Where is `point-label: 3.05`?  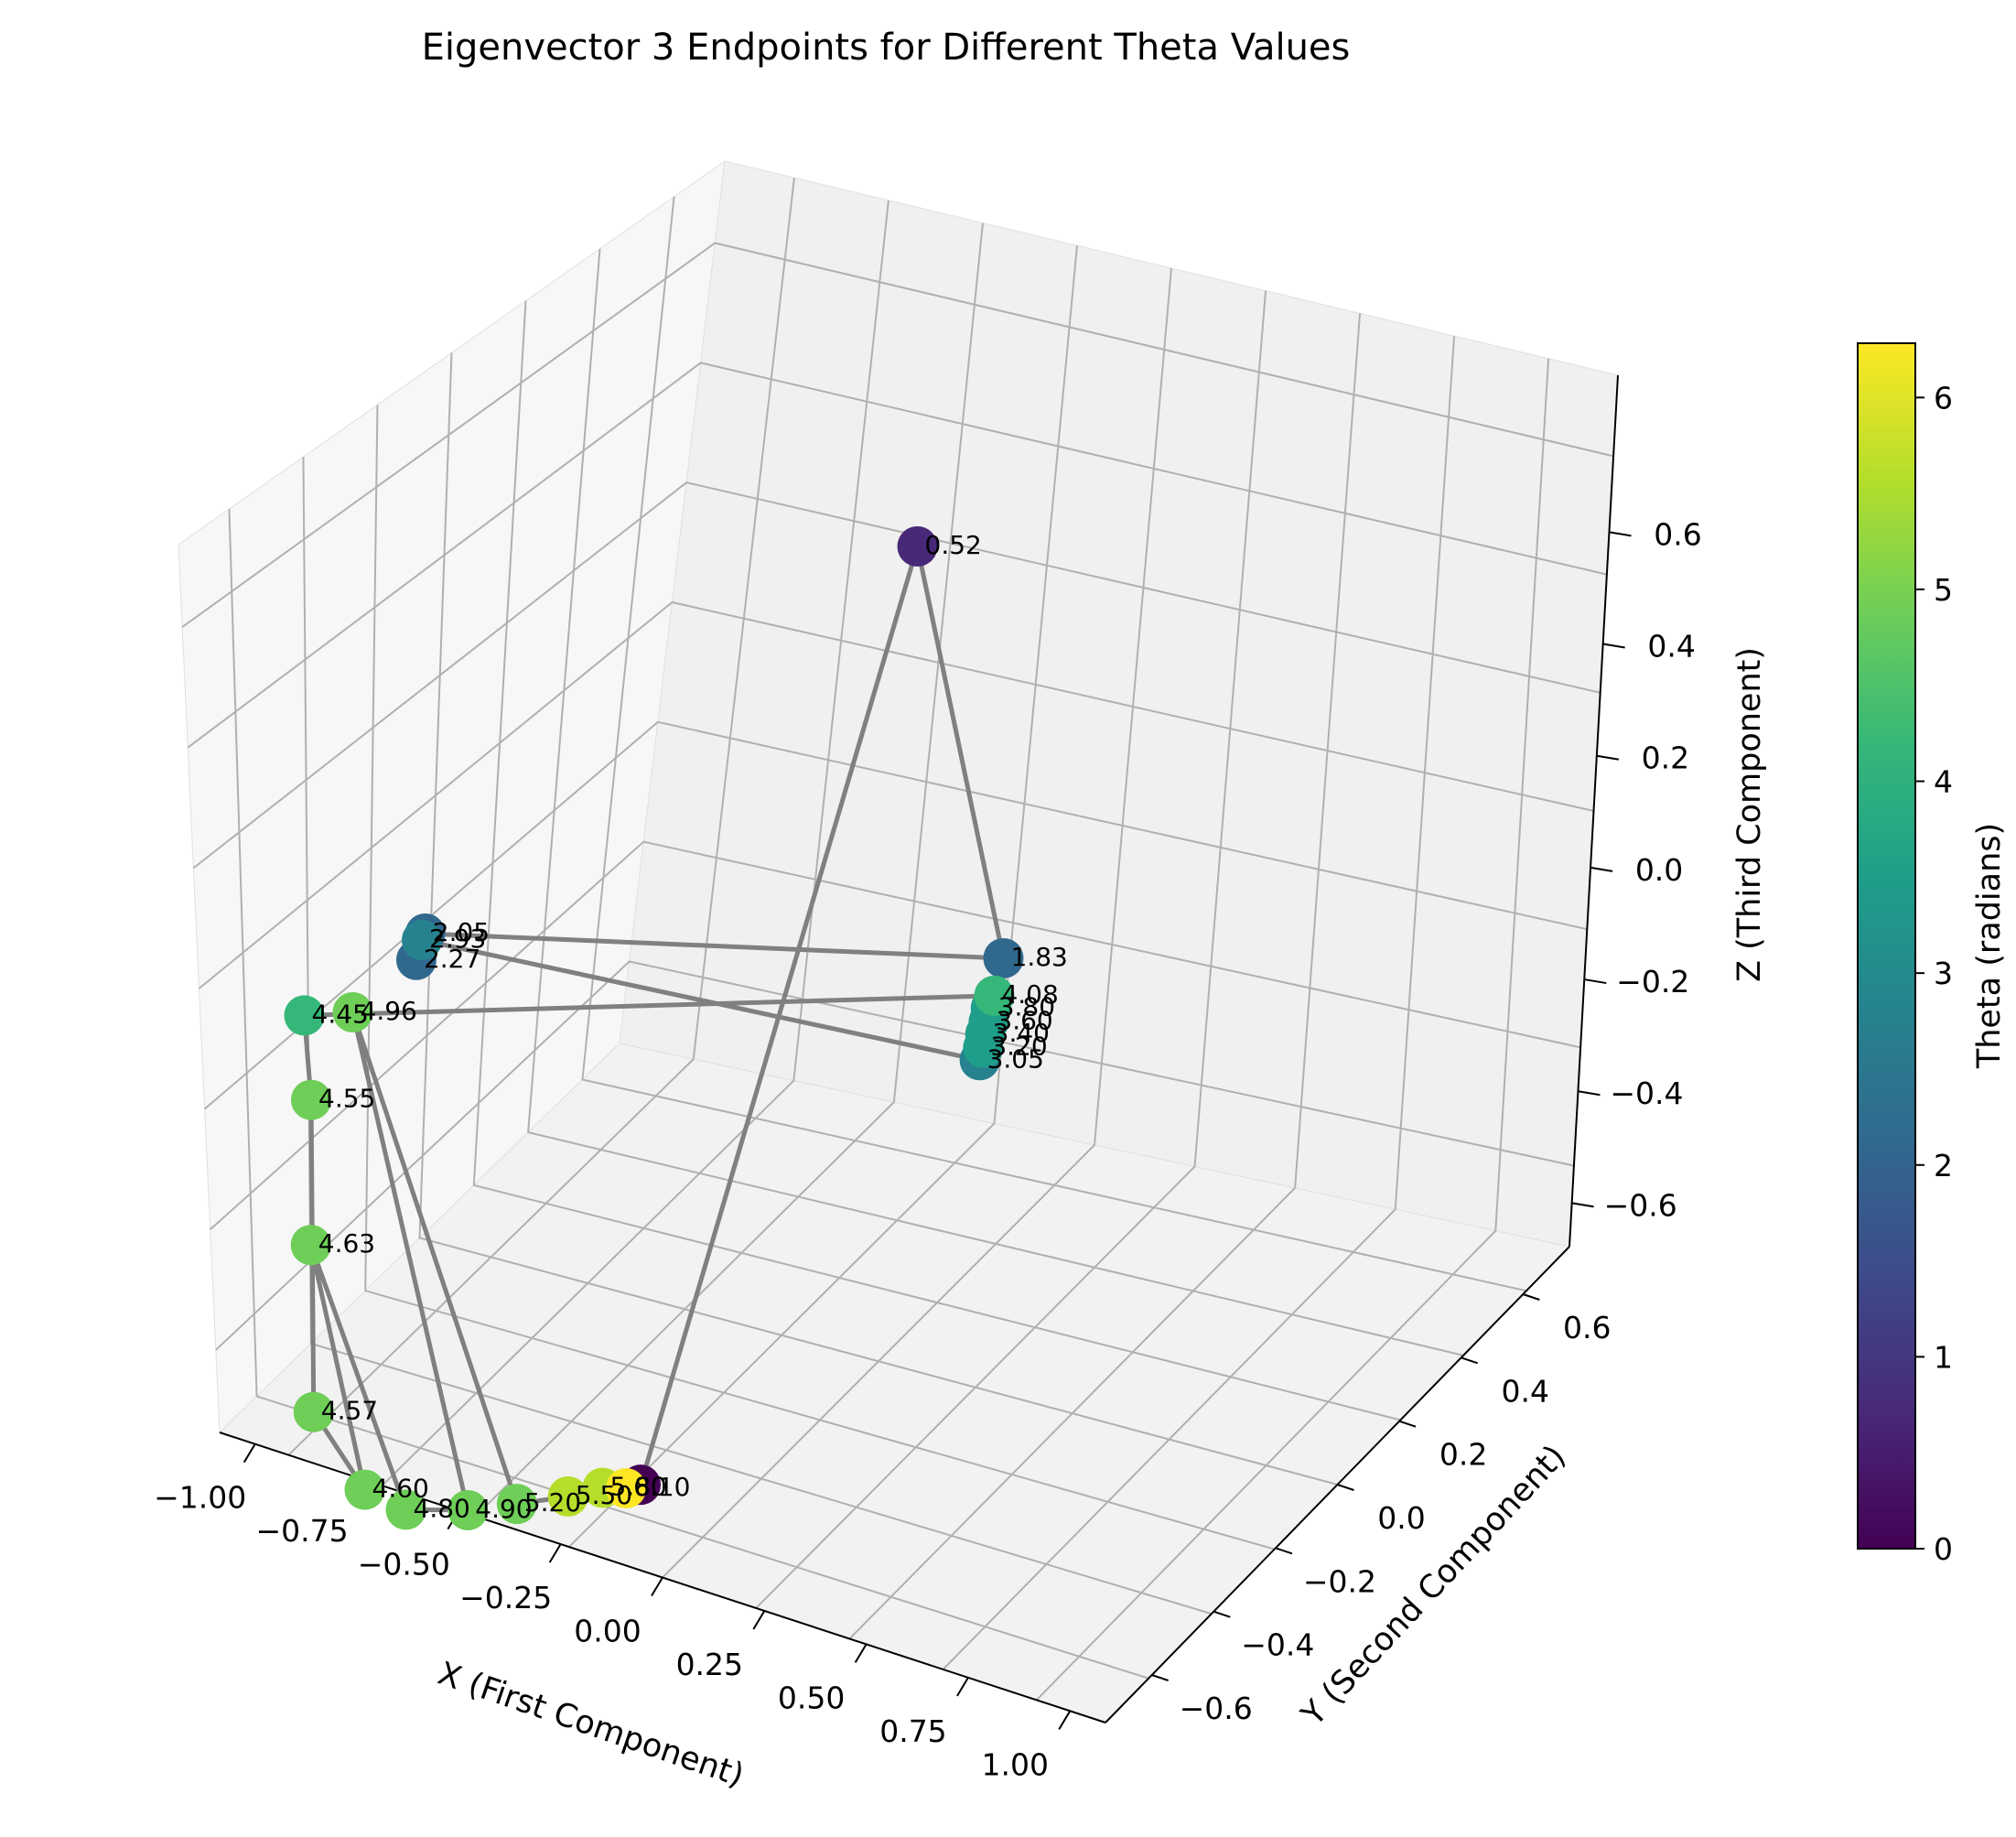
point-label: 3.05 is located at coordinates (1016, 1058).